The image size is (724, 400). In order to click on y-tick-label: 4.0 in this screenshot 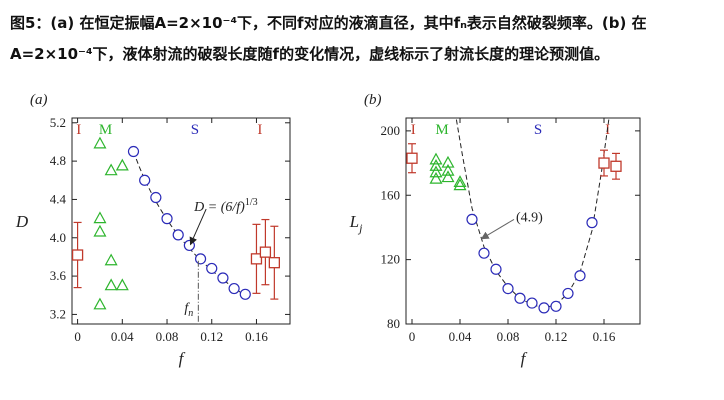, I will do `click(58, 237)`.